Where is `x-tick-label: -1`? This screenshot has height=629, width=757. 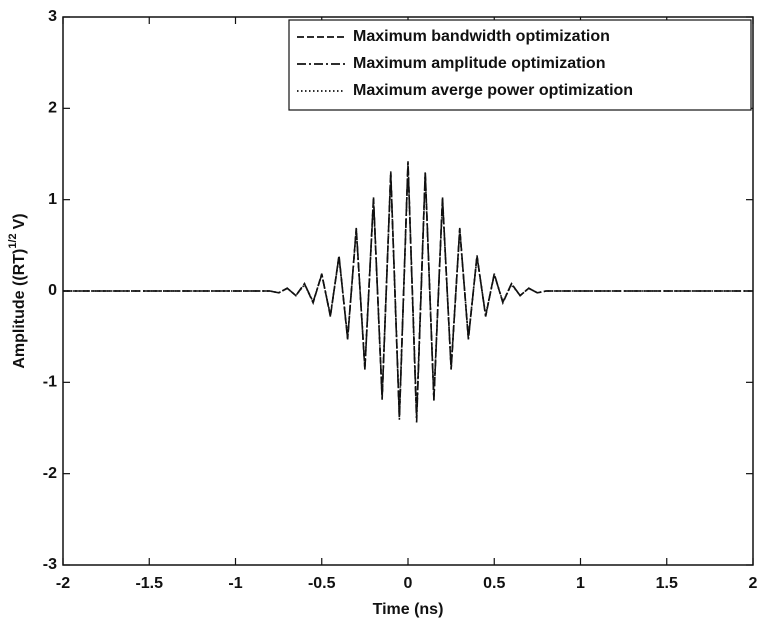 x-tick-label: -1 is located at coordinates (235, 583).